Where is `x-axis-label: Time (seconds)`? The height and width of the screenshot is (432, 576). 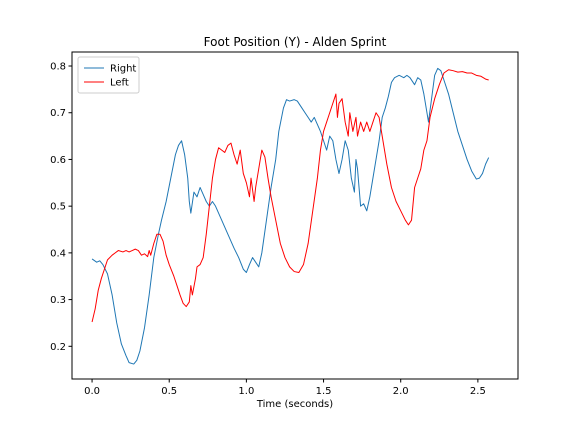 x-axis-label: Time (seconds) is located at coordinates (294, 404).